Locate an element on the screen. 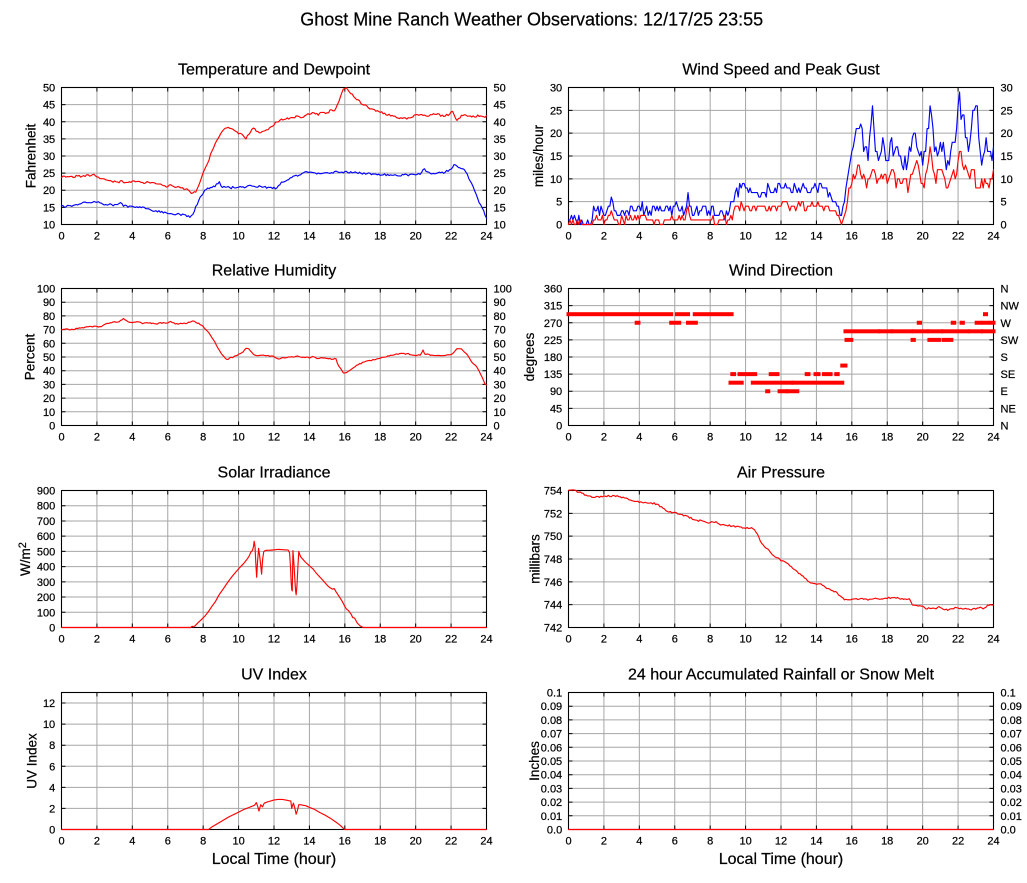 The image size is (1027, 883). svg-text: 746 is located at coordinates (553, 583).